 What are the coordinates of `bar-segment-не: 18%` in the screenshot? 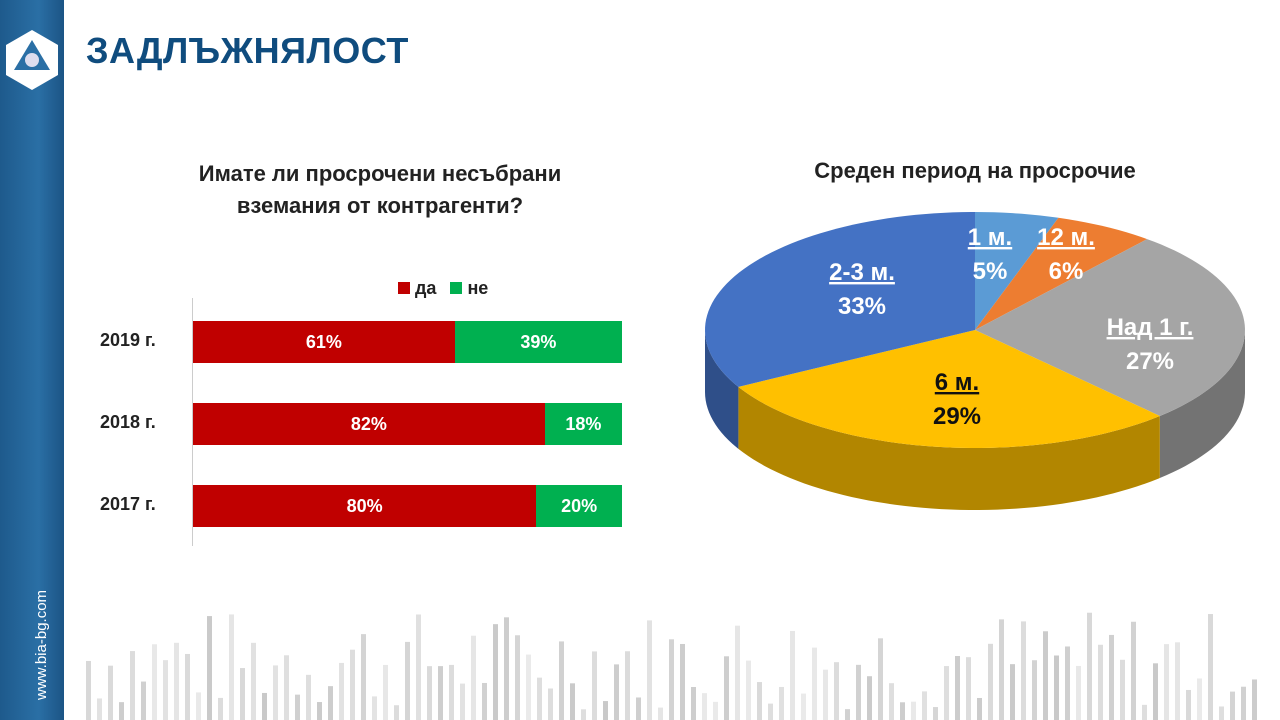 It's located at (583, 424).